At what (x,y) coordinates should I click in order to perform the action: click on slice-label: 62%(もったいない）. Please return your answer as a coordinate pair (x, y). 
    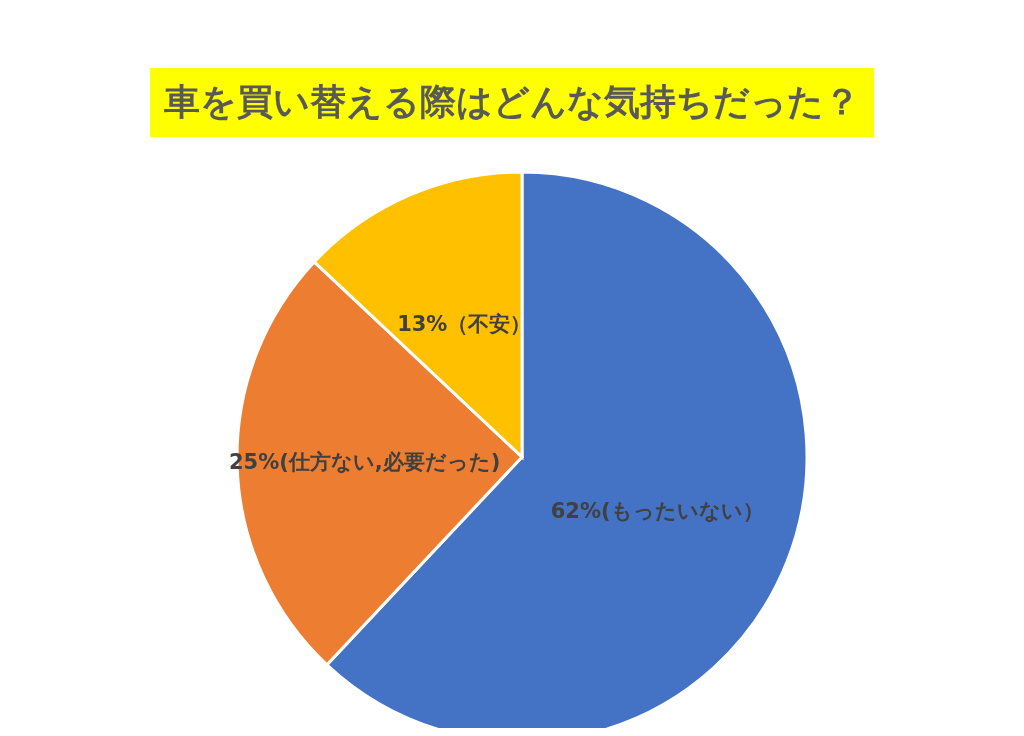
    Looking at the image, I should click on (657, 510).